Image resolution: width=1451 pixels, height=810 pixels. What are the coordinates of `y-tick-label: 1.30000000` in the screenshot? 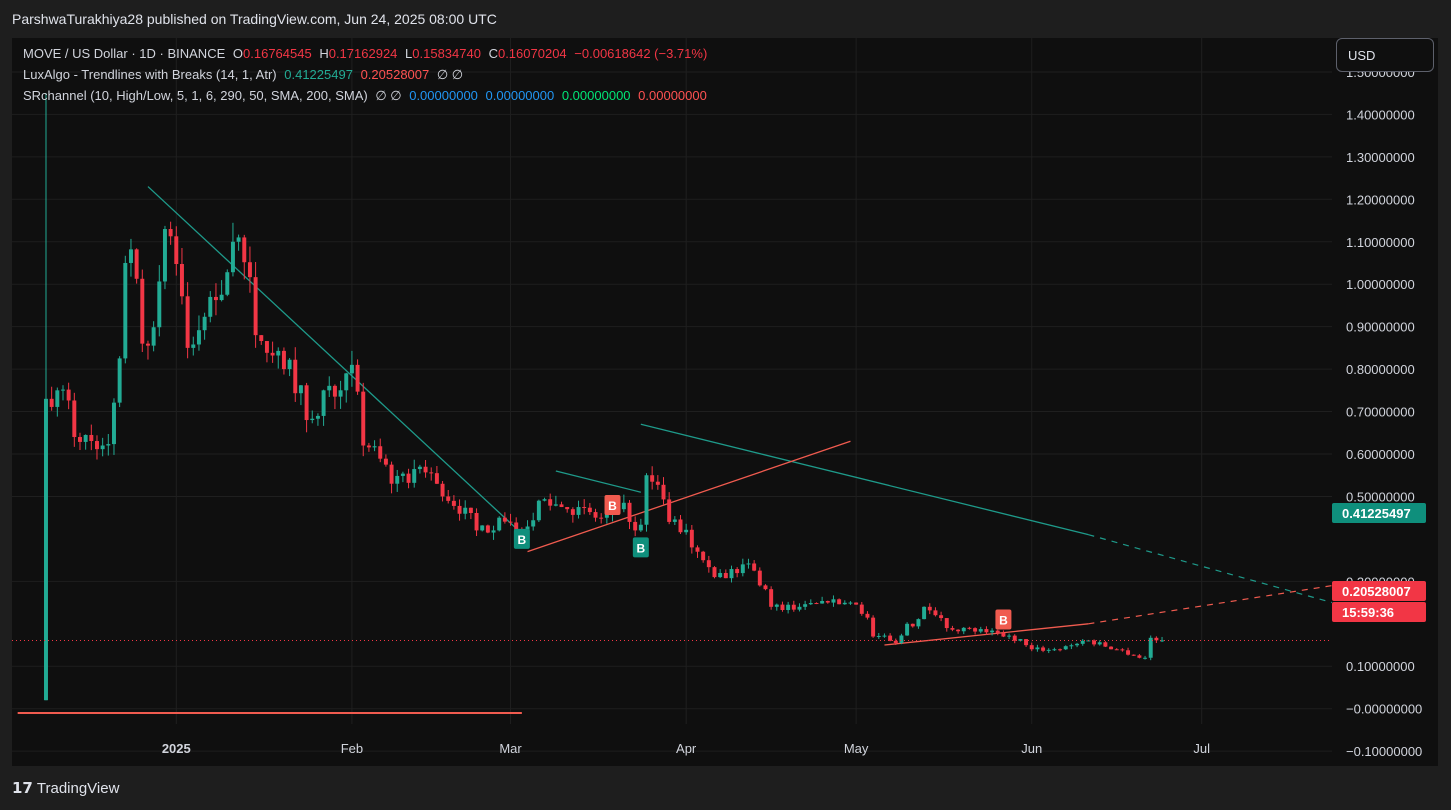 It's located at (1380, 157).